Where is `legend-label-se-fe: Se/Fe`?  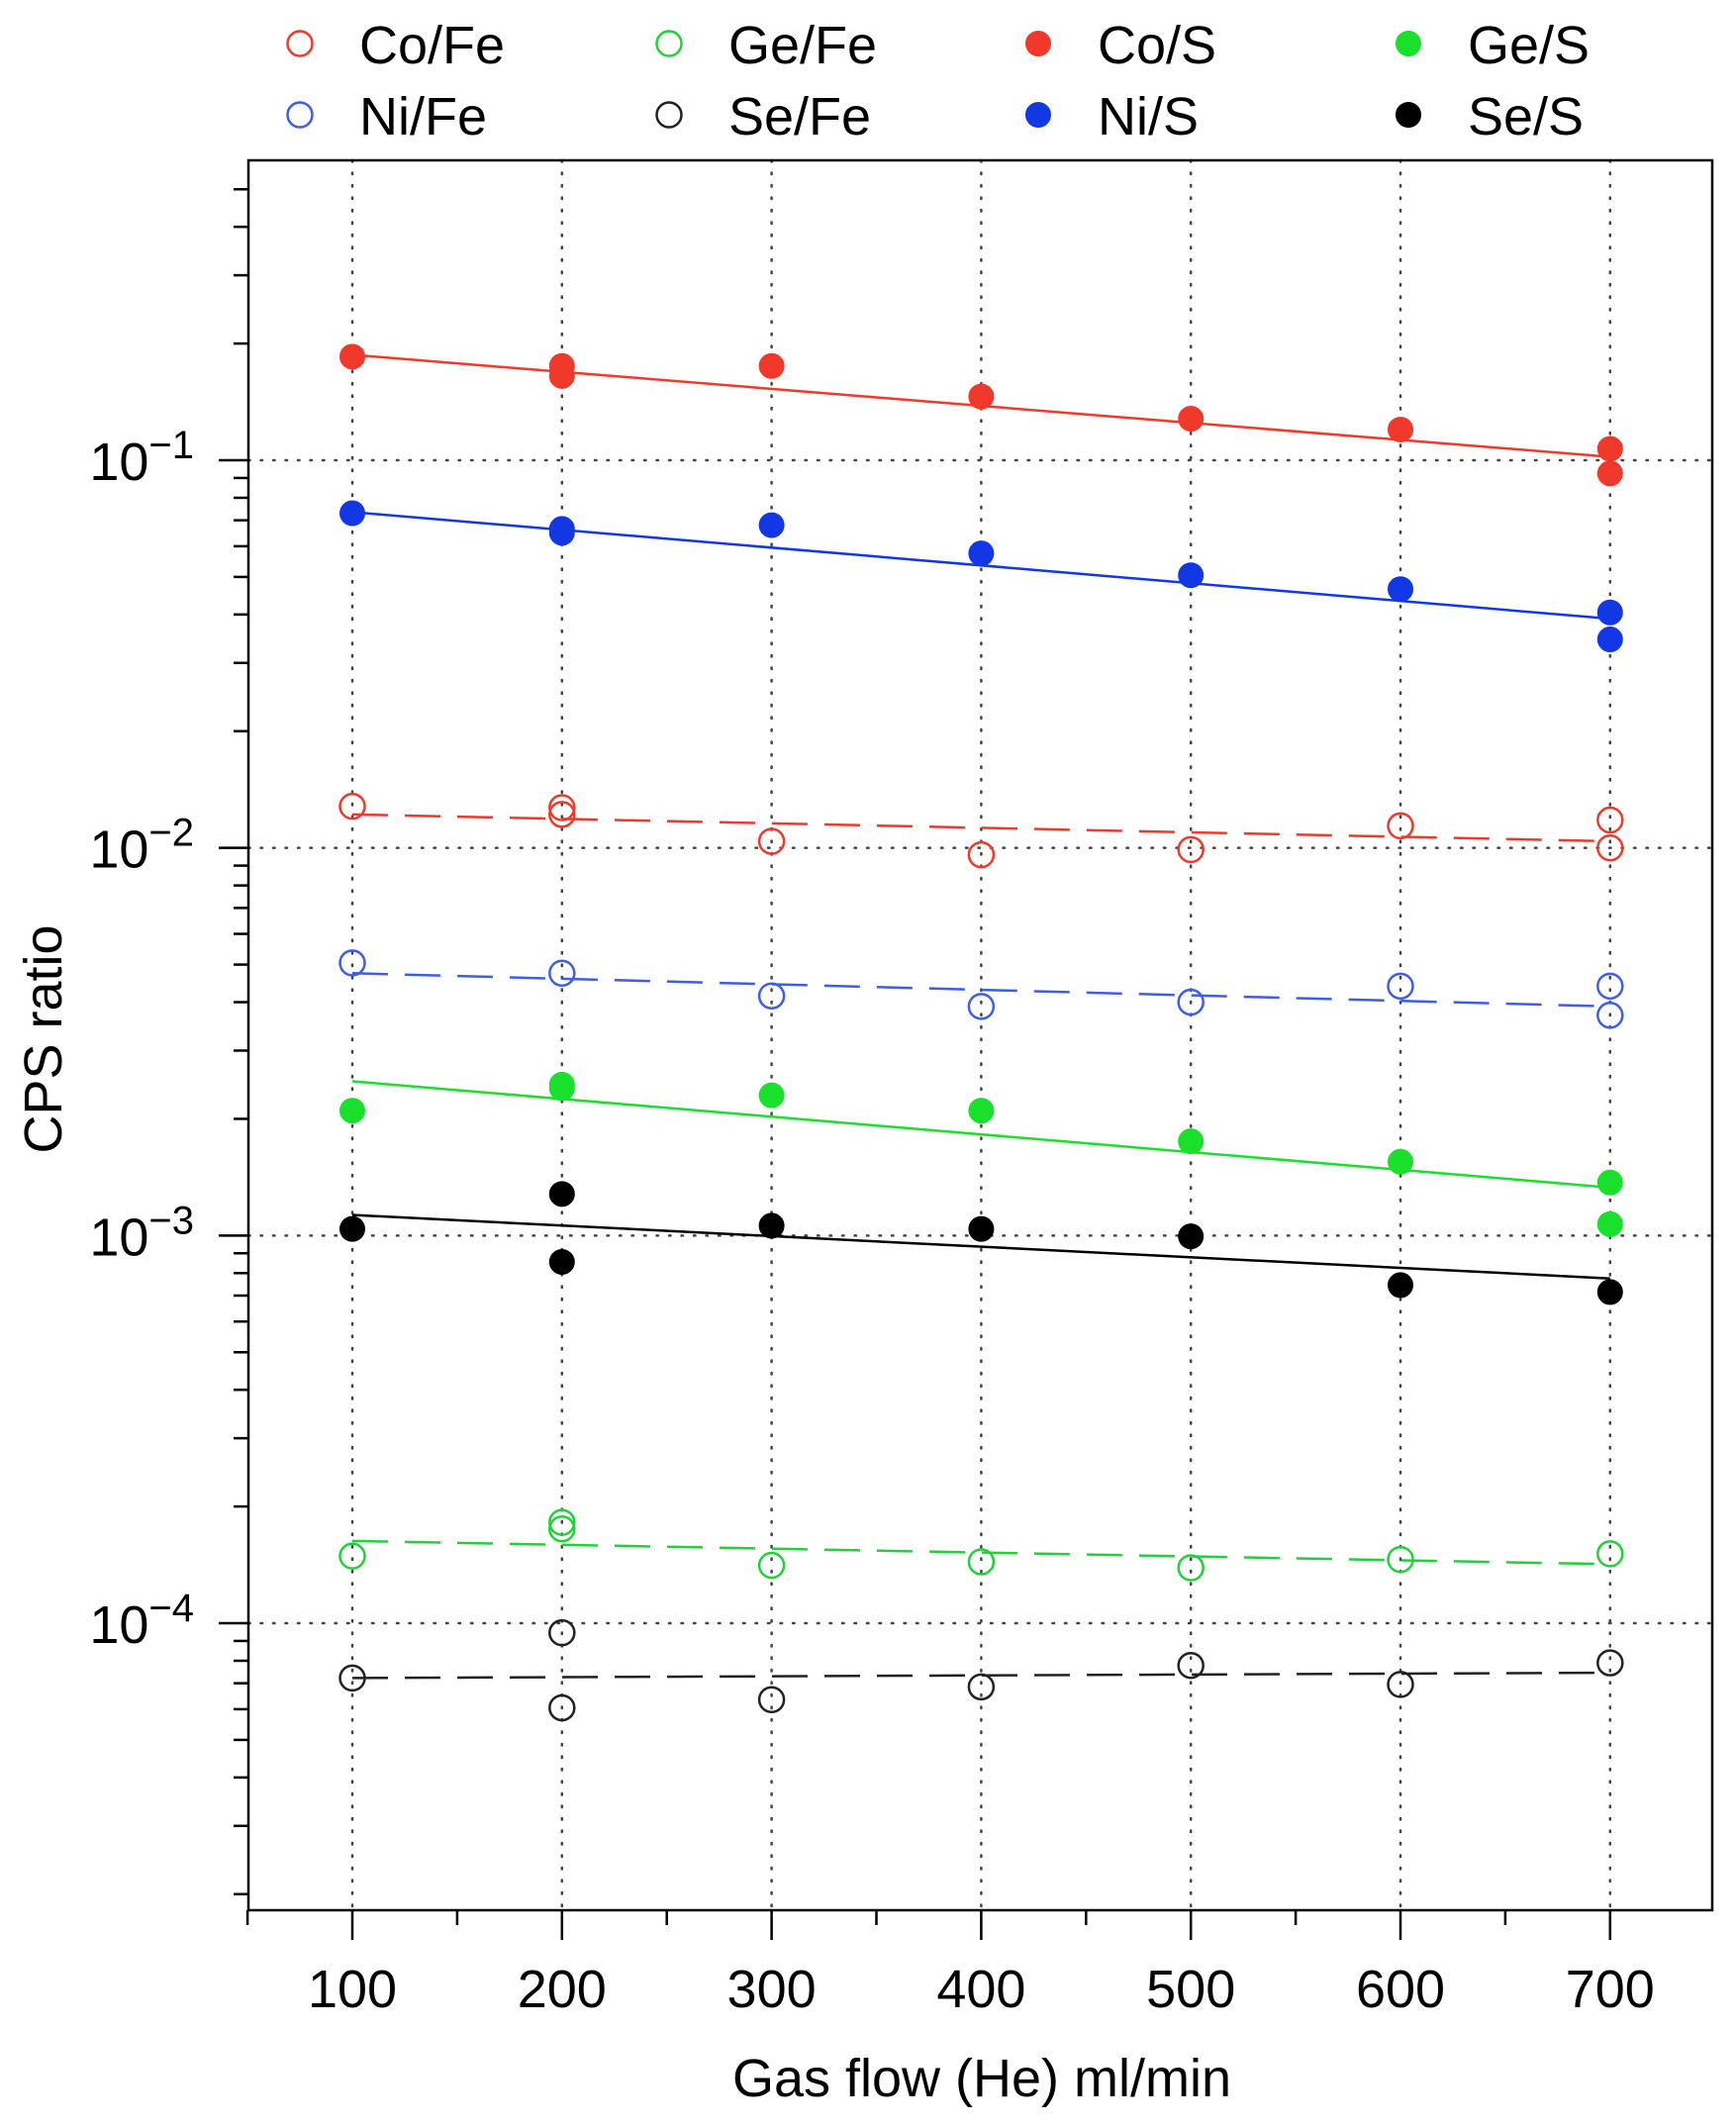
legend-label-se-fe: Se/Fe is located at coordinates (799, 117).